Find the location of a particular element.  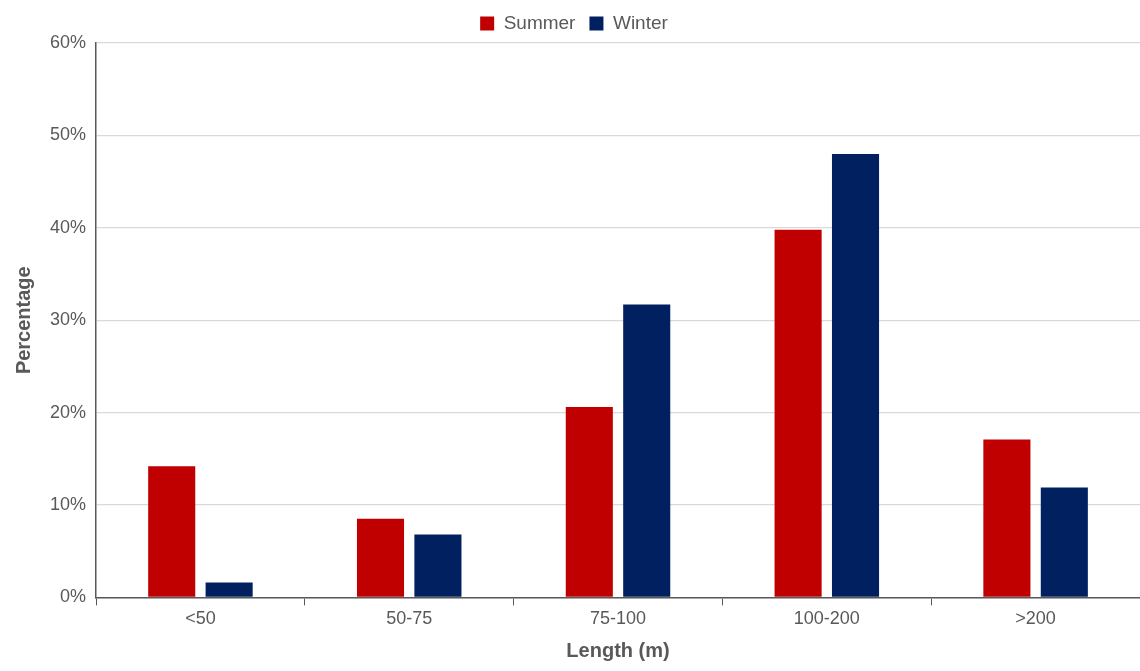

y-tick-label: 40% is located at coordinates (68, 226).